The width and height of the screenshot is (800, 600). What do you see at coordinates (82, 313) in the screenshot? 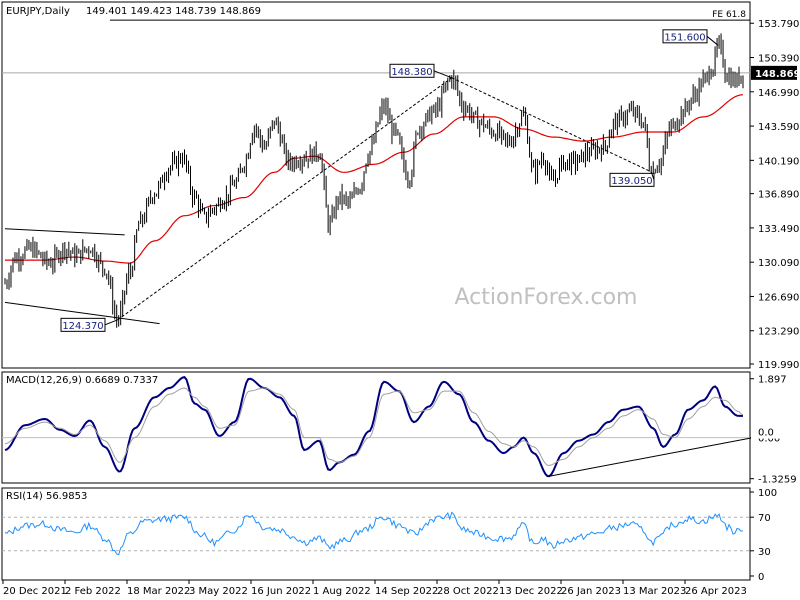
I see `trendline-lower-channel` at bounding box center [82, 313].